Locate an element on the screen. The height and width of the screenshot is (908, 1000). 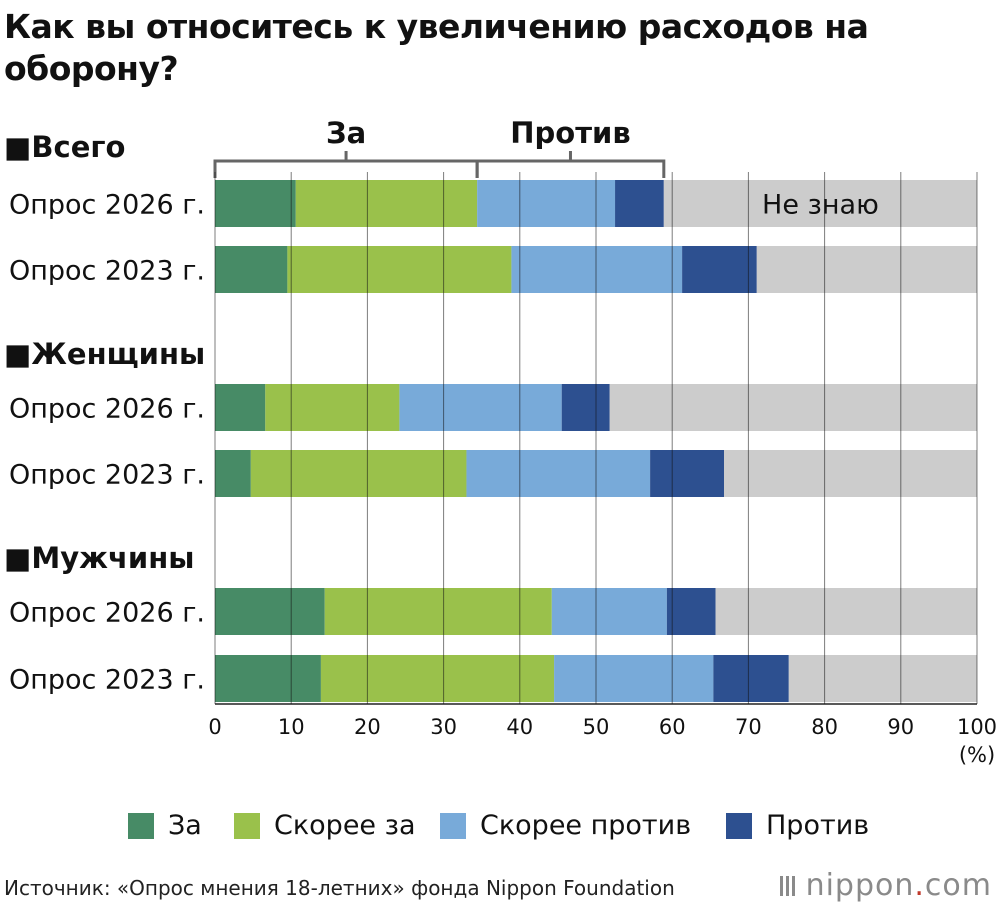
tick-label: 90 is located at coordinates (900, 727).